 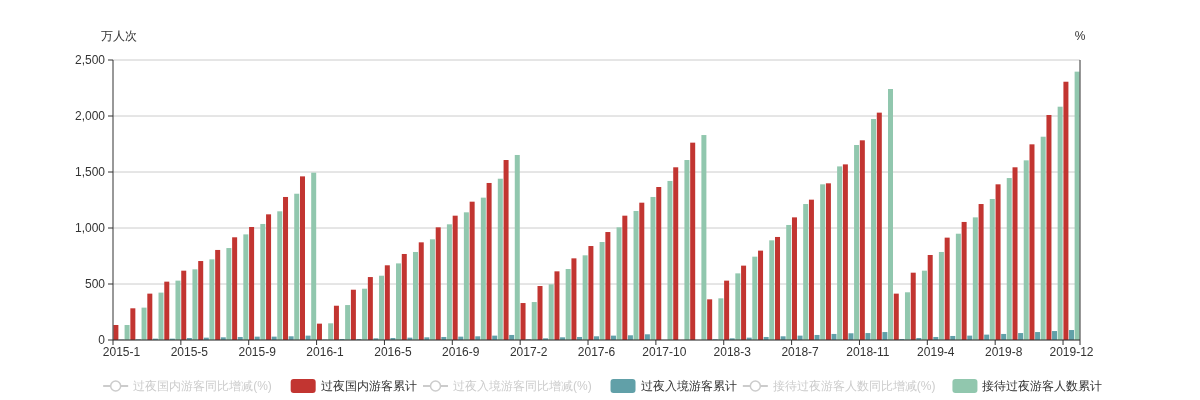 I want to click on y-tick-label: 1,000, so click(x=90, y=228).